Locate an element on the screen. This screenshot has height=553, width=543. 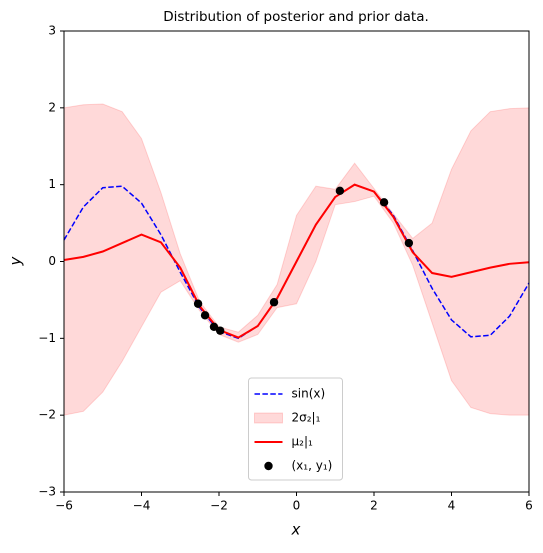
legend-label: 2σ₂|₁ is located at coordinates (306, 418).